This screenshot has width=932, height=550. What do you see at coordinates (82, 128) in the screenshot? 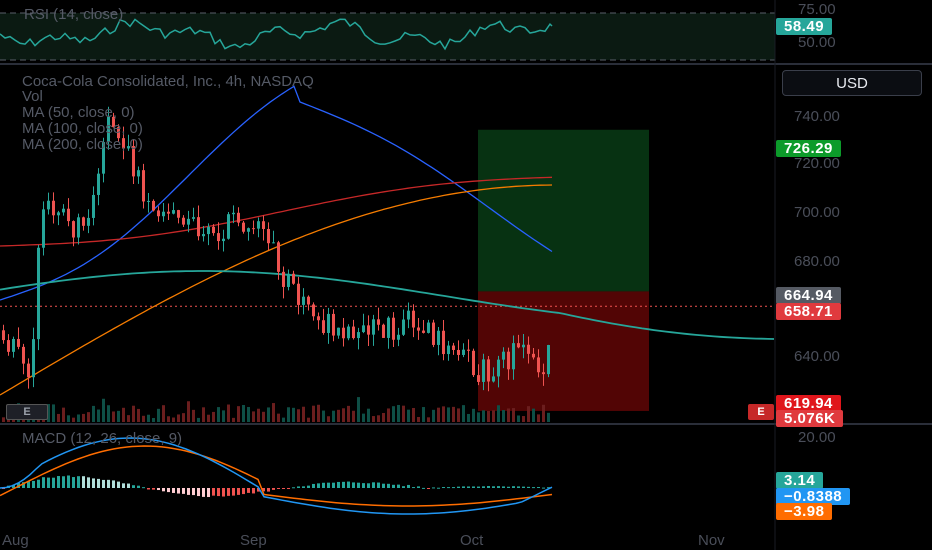
I see `ma100-legend: MA (100, close, 0)` at bounding box center [82, 128].